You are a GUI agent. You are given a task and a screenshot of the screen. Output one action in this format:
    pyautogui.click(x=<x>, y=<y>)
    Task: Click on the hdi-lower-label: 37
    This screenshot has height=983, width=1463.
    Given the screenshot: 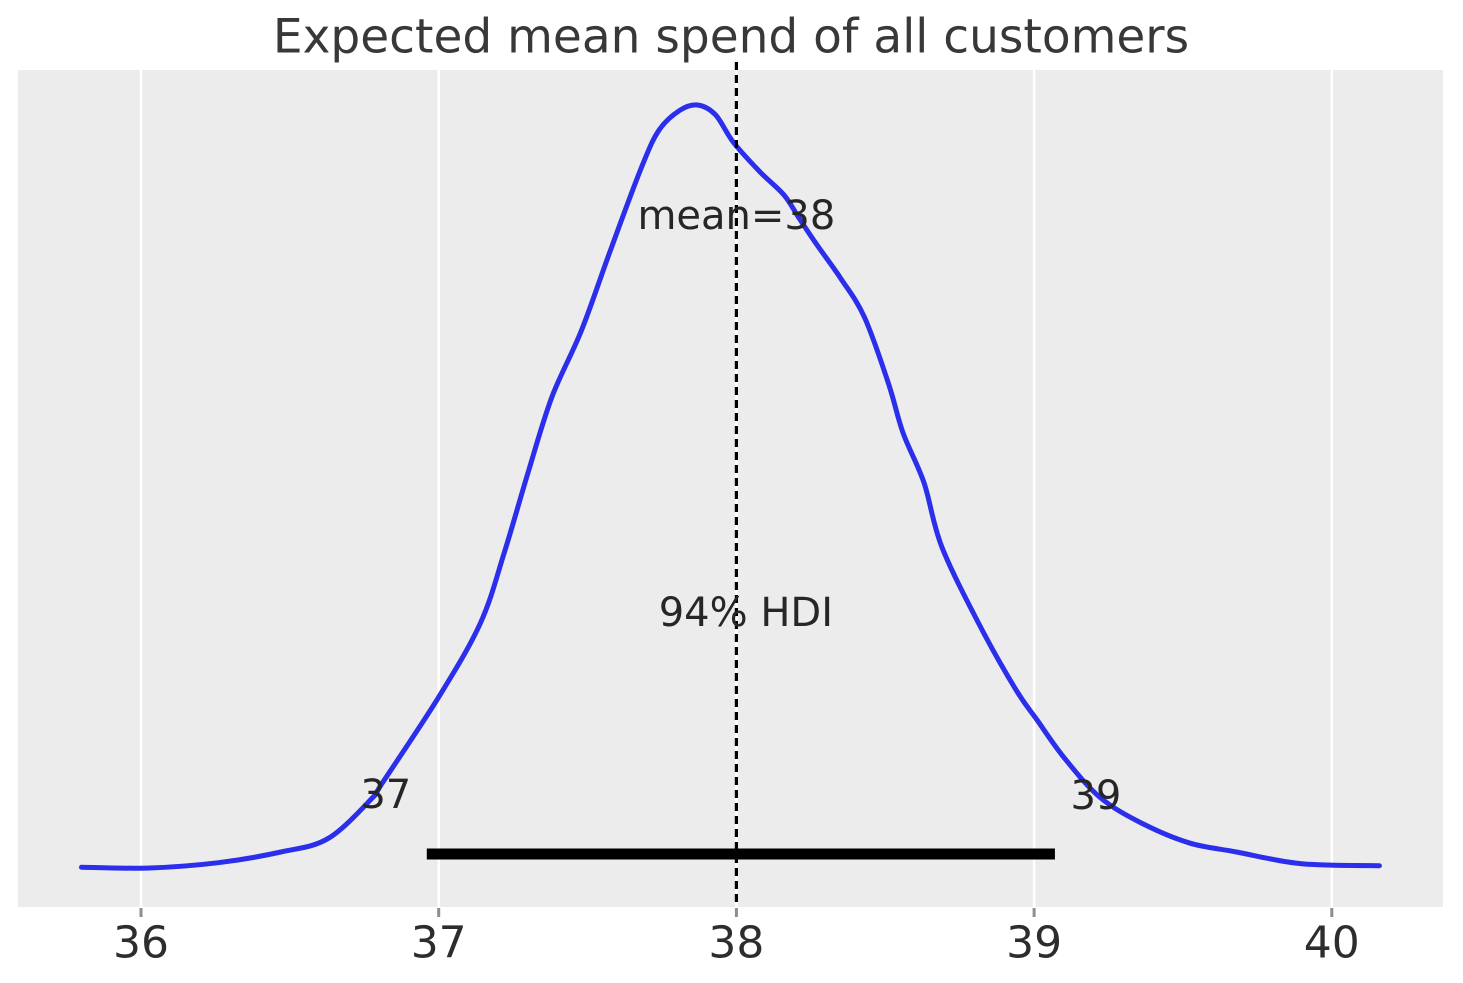 What is the action you would take?
    pyautogui.click(x=386, y=795)
    